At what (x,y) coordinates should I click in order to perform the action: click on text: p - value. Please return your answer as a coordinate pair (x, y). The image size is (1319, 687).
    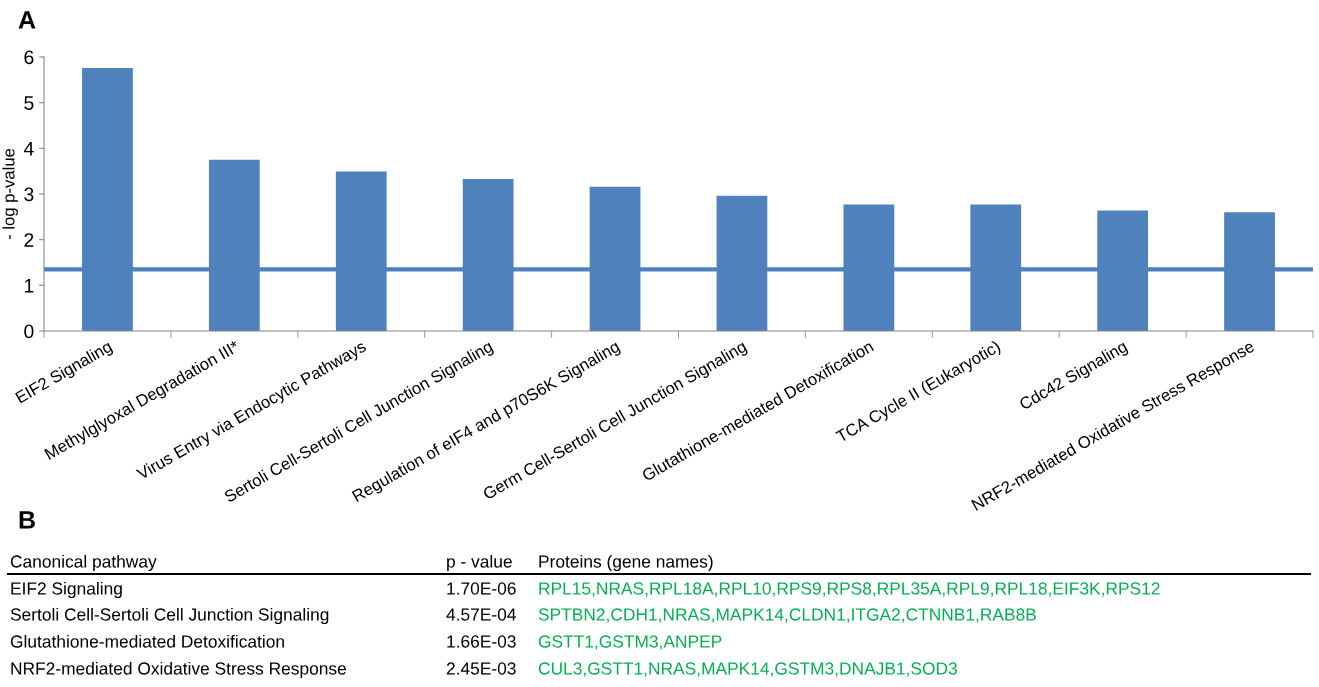
    Looking at the image, I should click on (479, 563).